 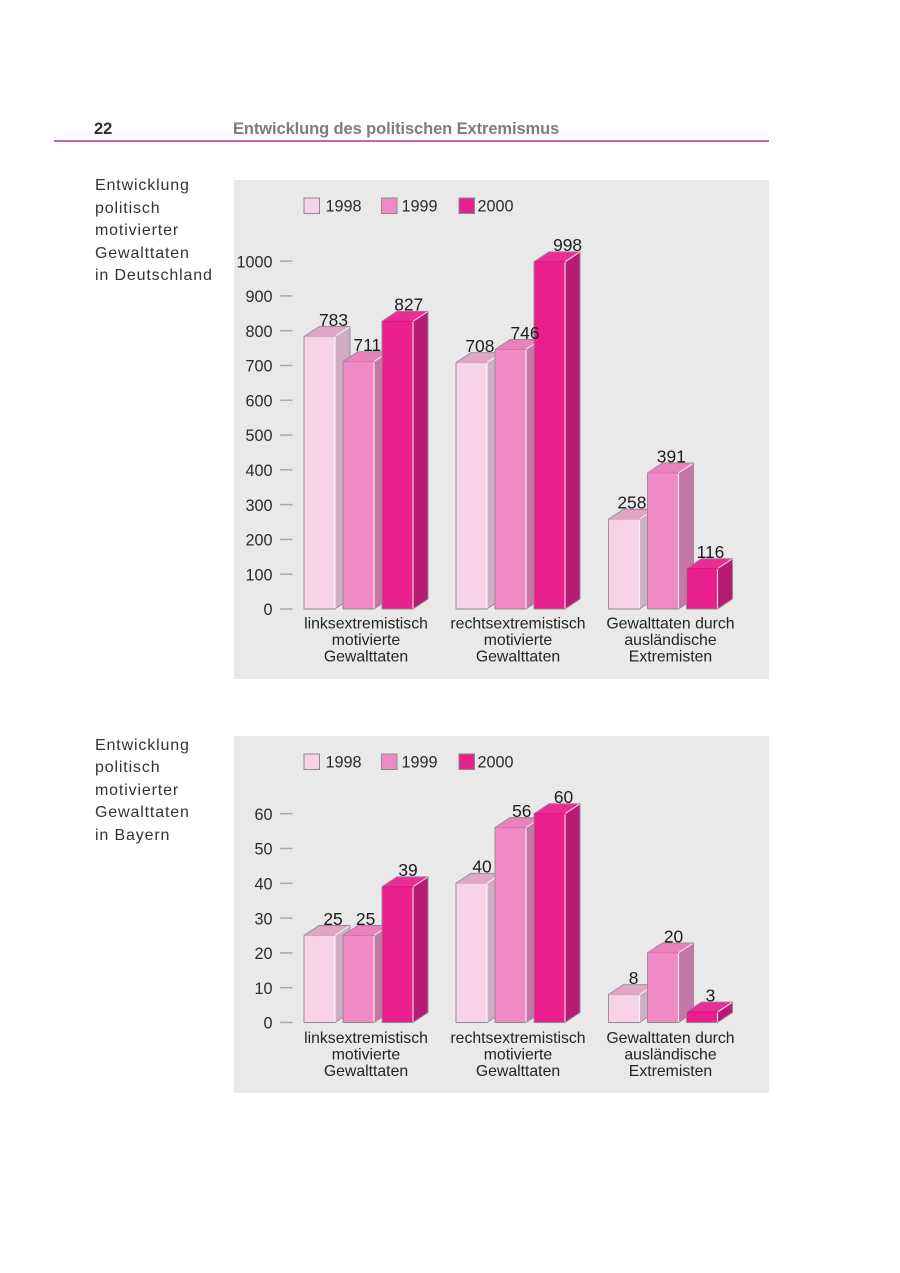 What do you see at coordinates (521, 811) in the screenshot?
I see `svg-text: 56` at bounding box center [521, 811].